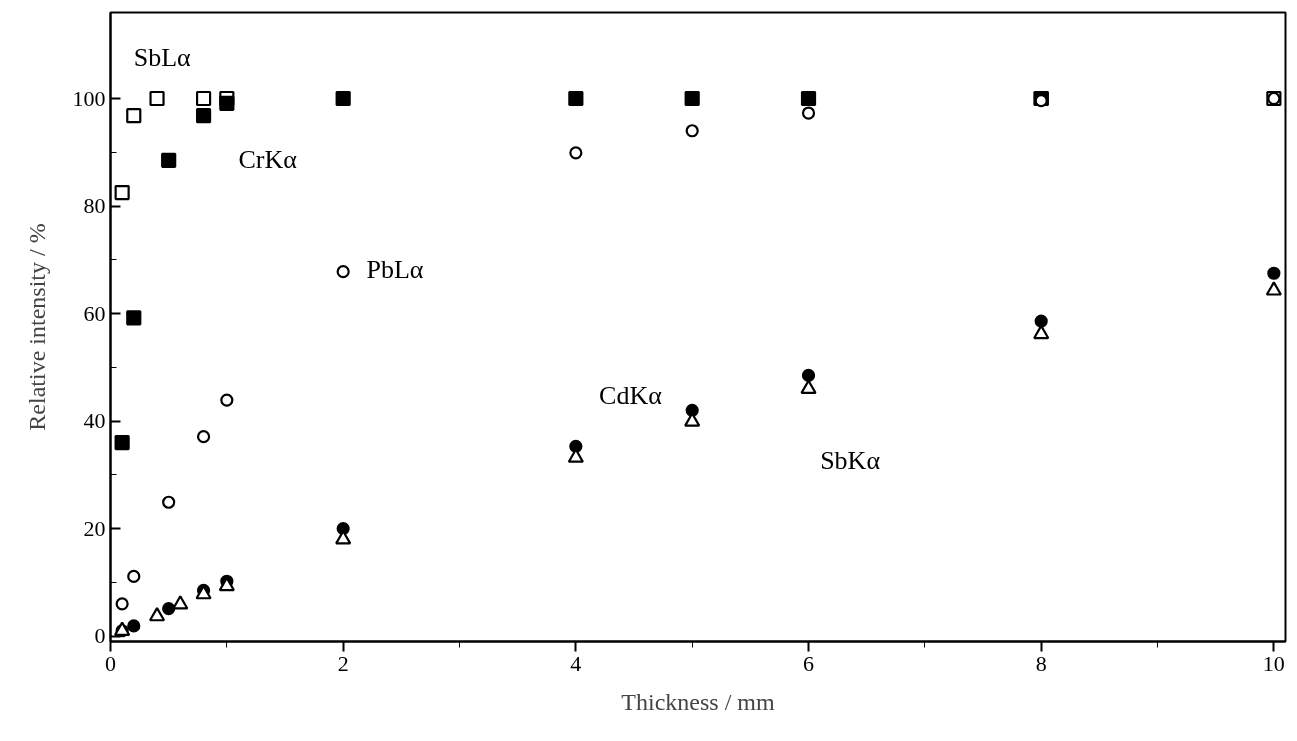 This screenshot has height=741, width=1297. I want to click on series-label: PbLα, so click(395, 269).